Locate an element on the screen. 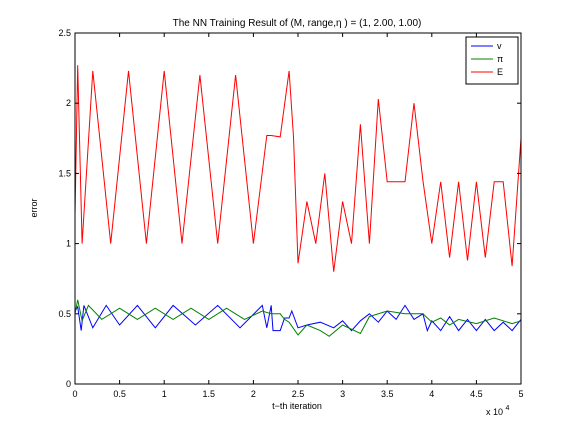 The image size is (576, 432). x-exponent-label: x 10 4 is located at coordinates (498, 411).